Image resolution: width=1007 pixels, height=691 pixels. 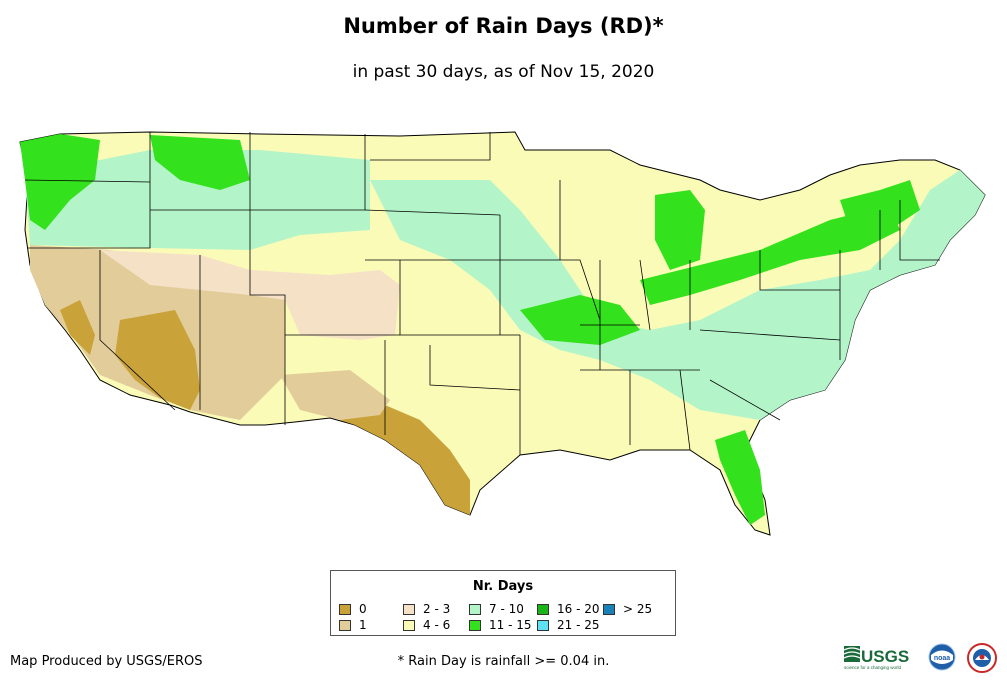 I want to click on legend-label: 1, so click(x=363, y=625).